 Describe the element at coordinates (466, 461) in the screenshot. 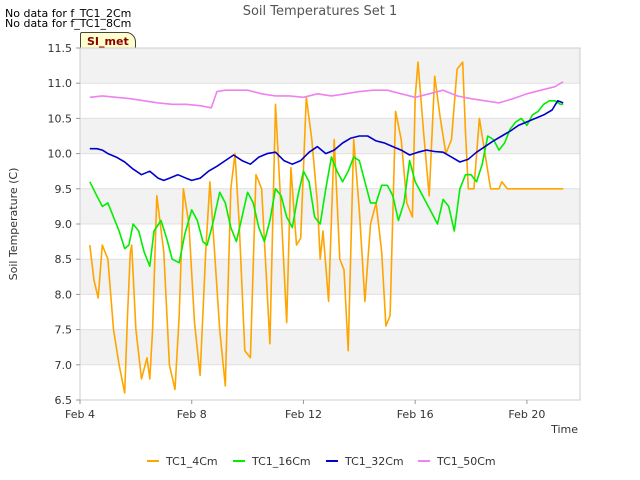

I see `legend-label-TC1_50Cm: TC1_50Cm` at that location.